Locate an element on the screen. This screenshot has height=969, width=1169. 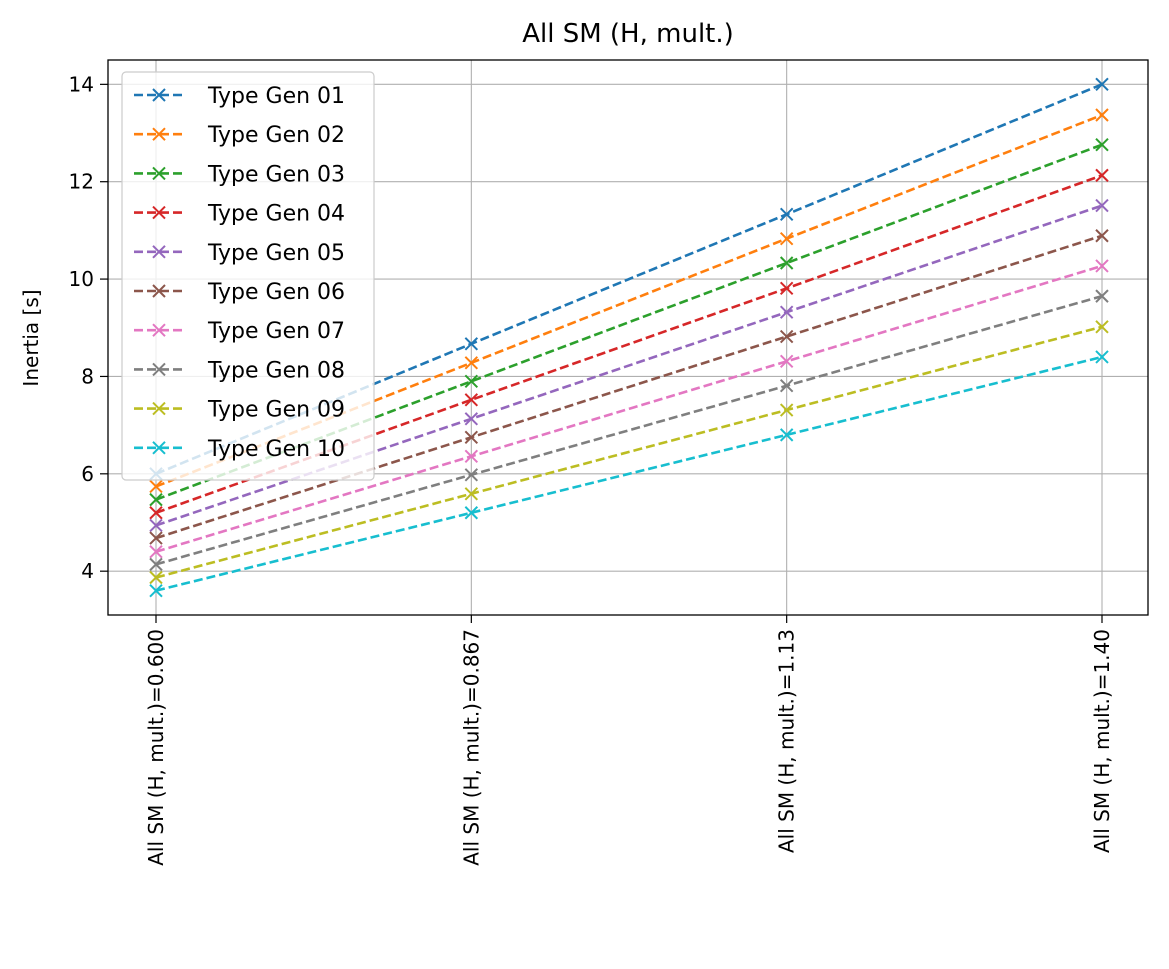
legend-item: Type Gen 07 is located at coordinates (239, 331).